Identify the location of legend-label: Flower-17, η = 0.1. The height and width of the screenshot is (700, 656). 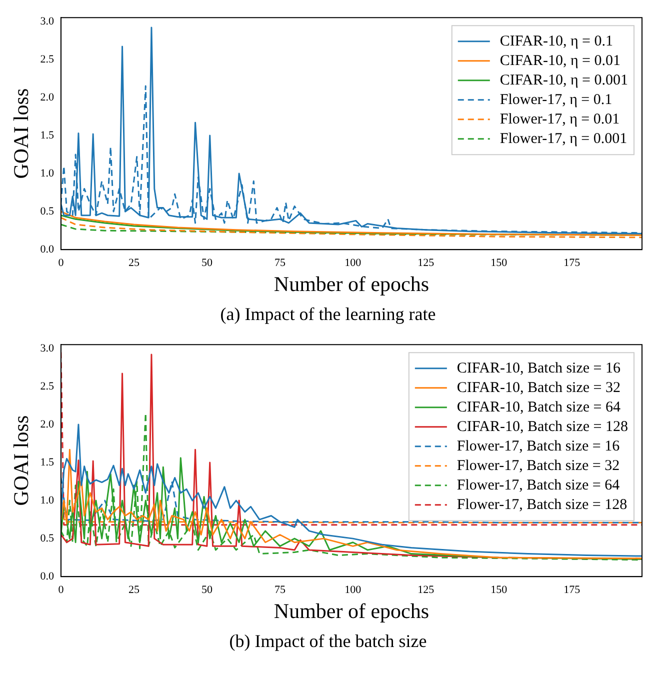
(556, 100).